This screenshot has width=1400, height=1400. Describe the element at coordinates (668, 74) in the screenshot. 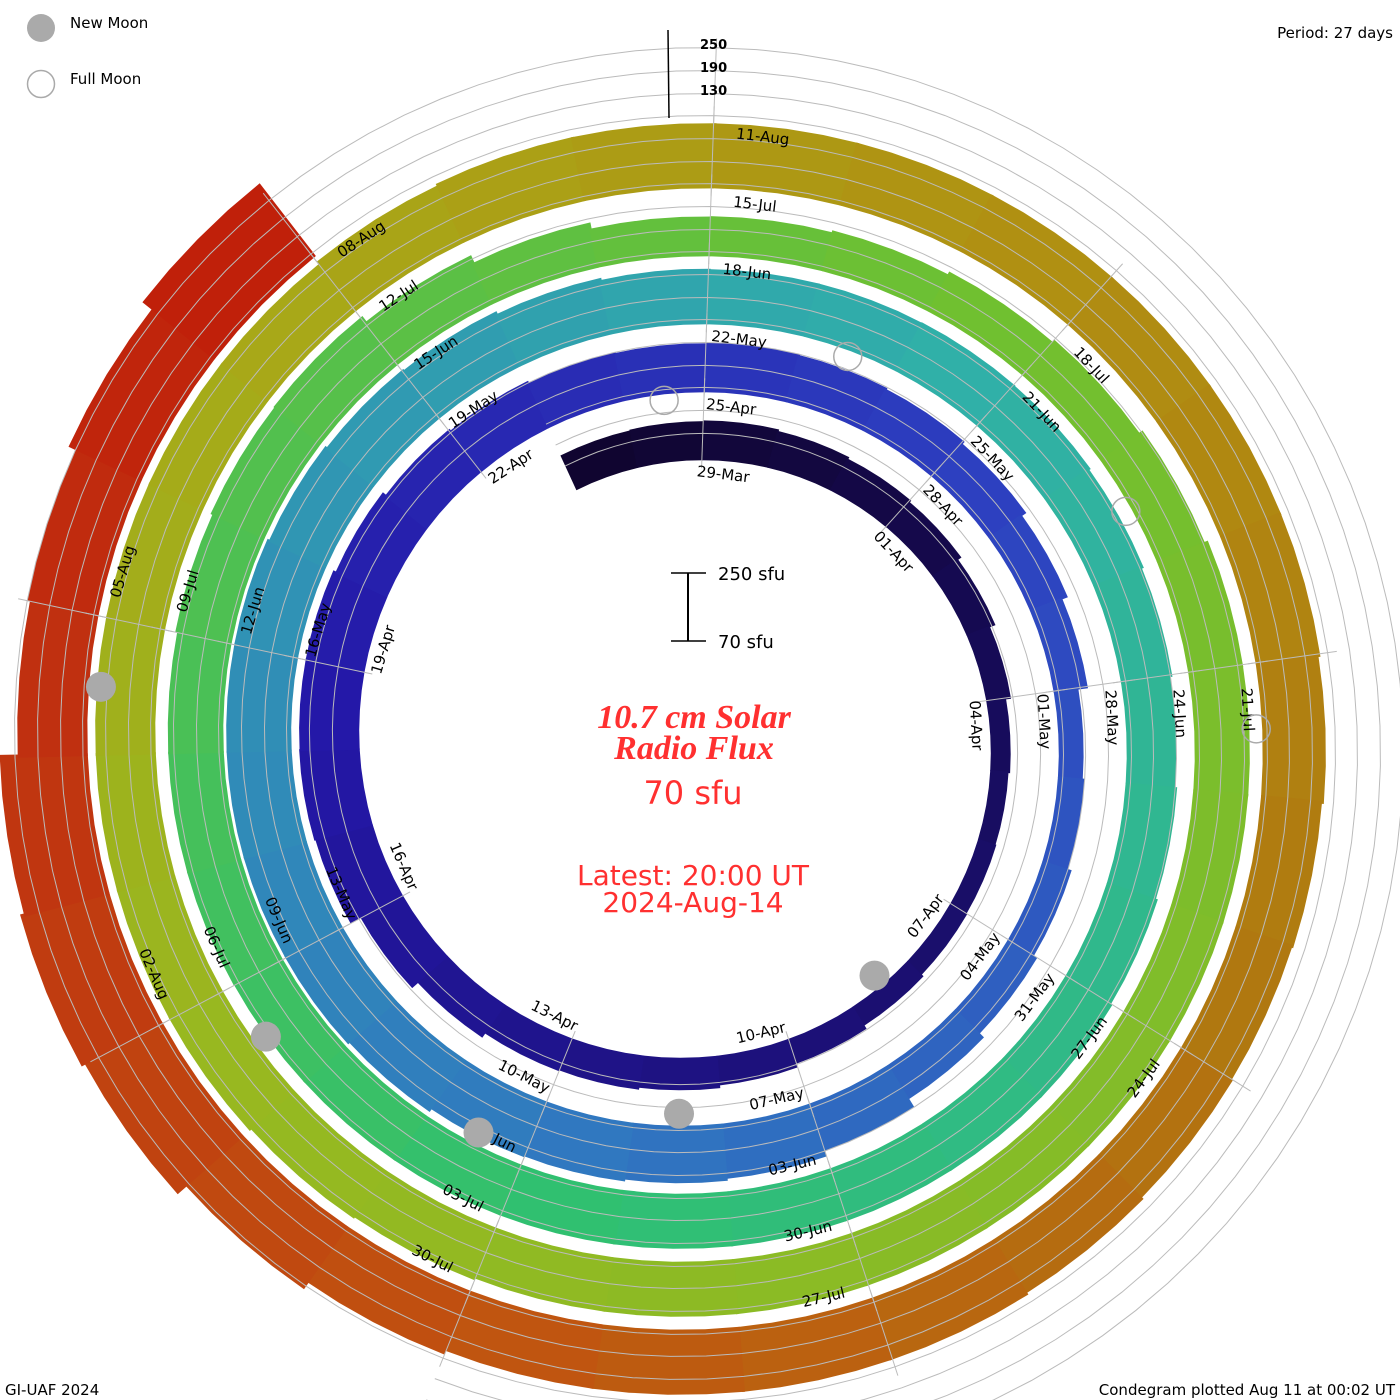

I see `start-marker-line` at that location.